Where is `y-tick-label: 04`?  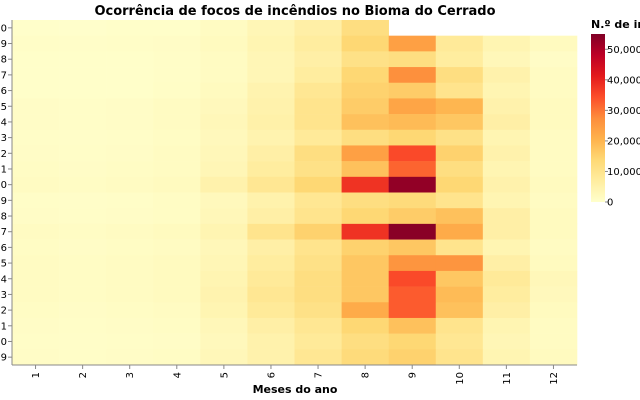
y-tick-label: 04 is located at coordinates (3, 279).